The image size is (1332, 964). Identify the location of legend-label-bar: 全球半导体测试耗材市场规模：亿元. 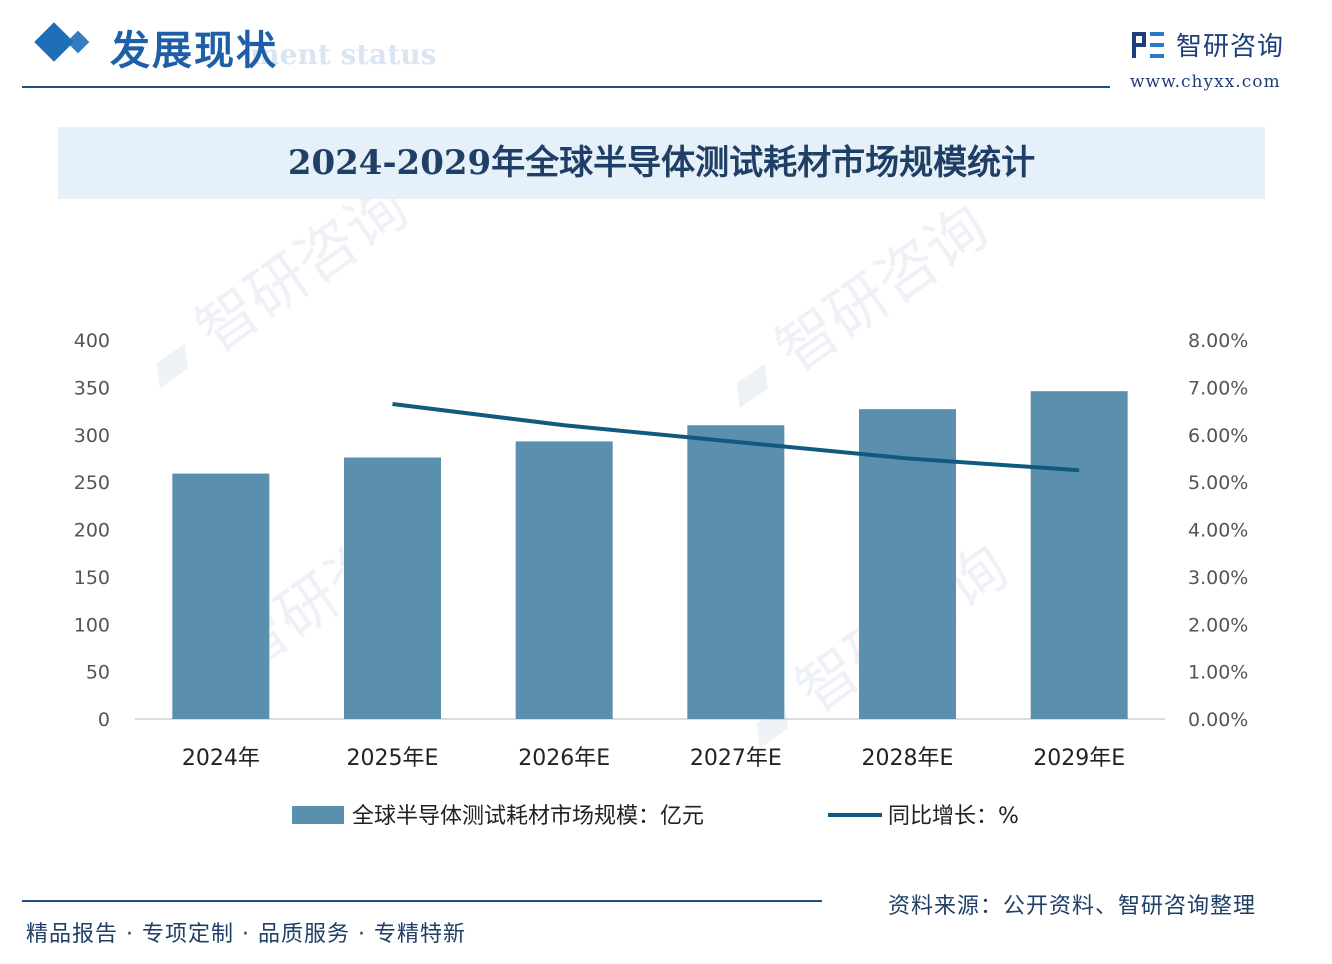
(528, 816).